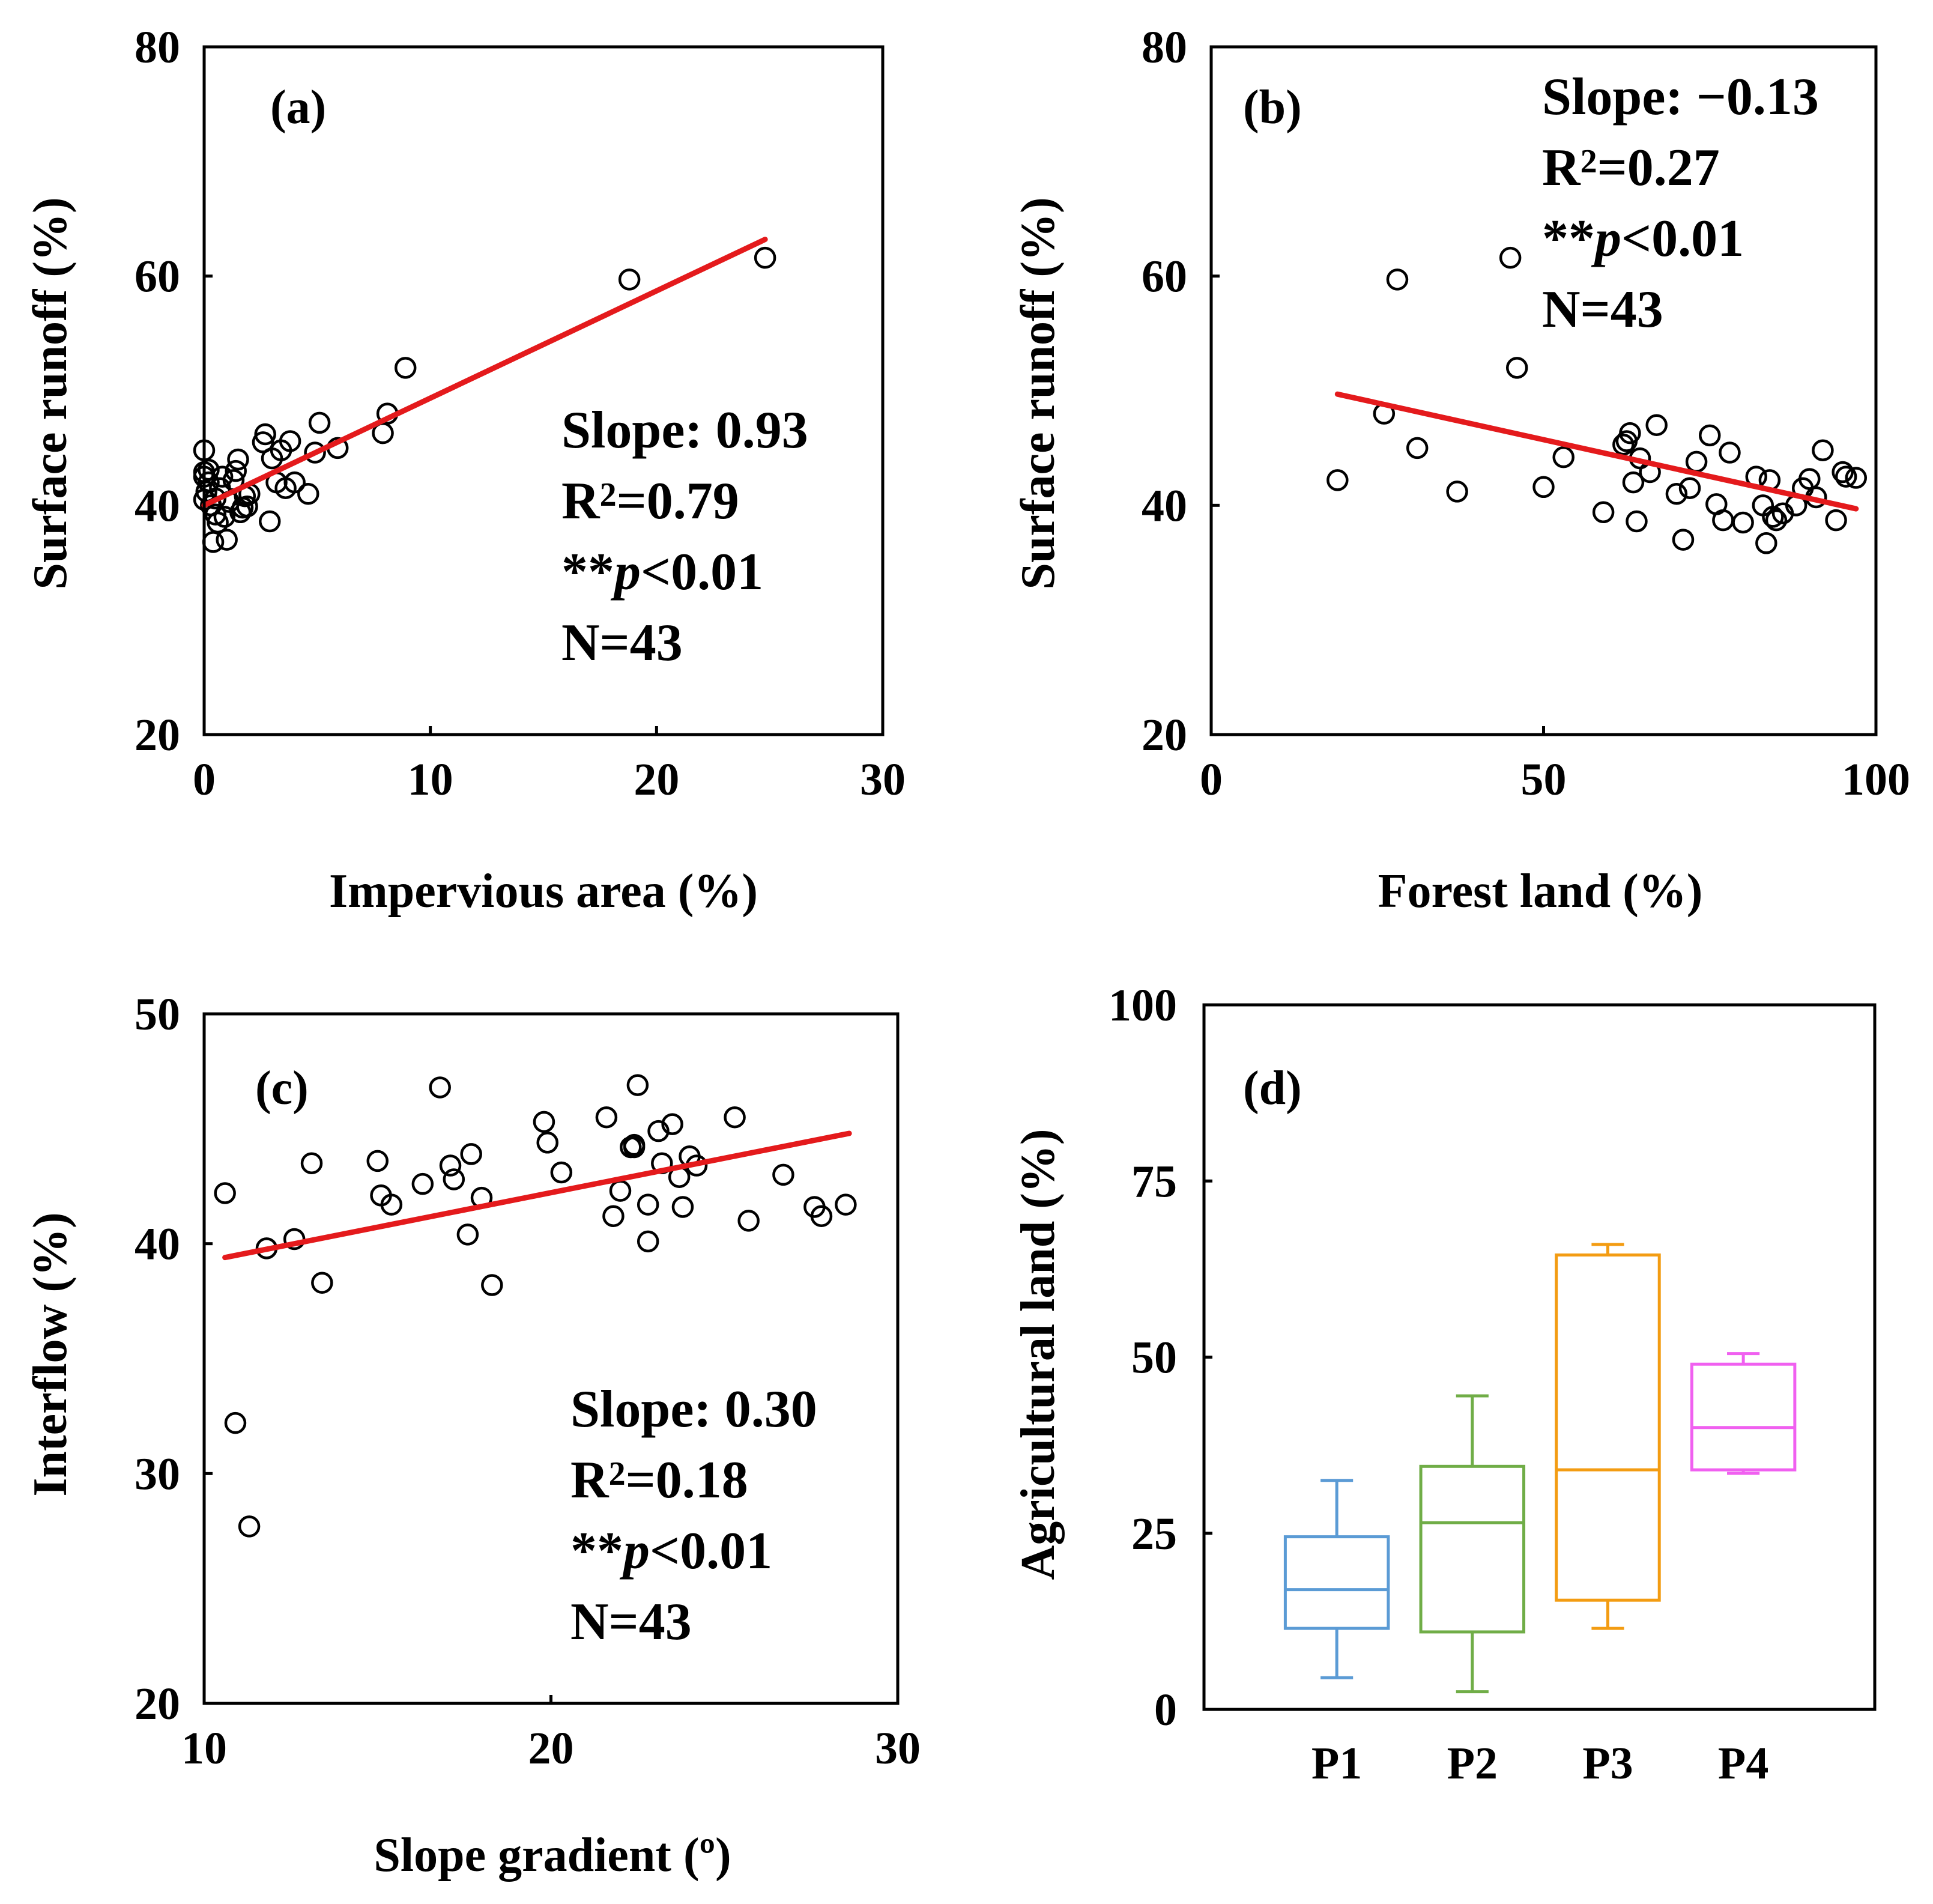 The width and height of the screenshot is (1933, 1904). What do you see at coordinates (1038, 1354) in the screenshot?
I see `panel-d-ylabel: Agricultural land (%)` at bounding box center [1038, 1354].